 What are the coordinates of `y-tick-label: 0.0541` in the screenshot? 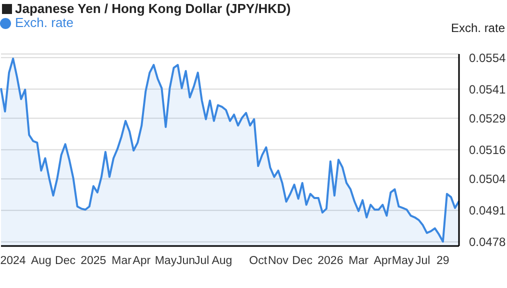 It's located at (487, 89).